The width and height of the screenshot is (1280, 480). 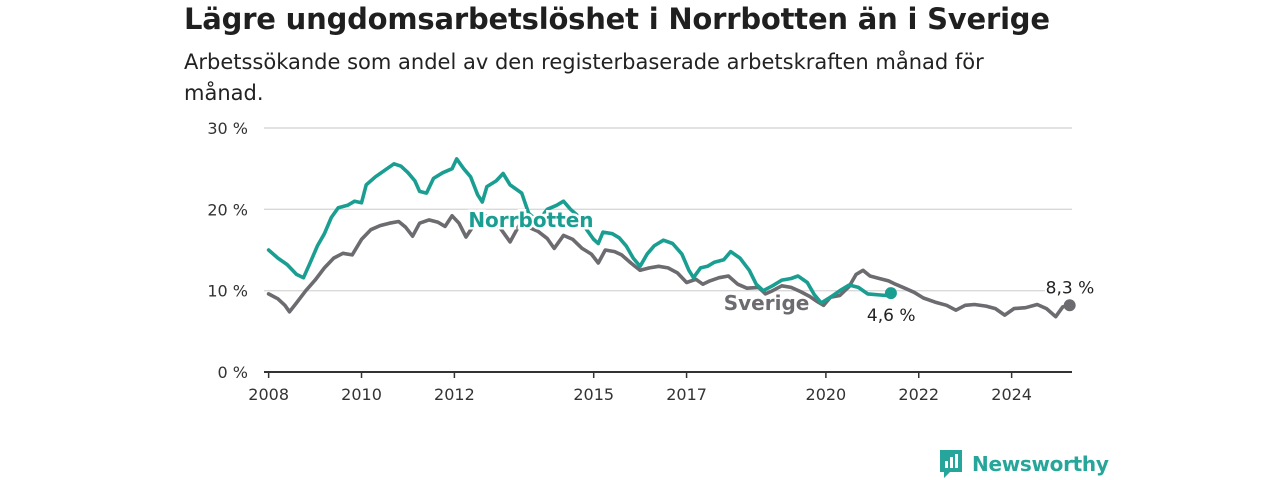 I want to click on brand-name: Newsworthy, so click(x=1040, y=464).